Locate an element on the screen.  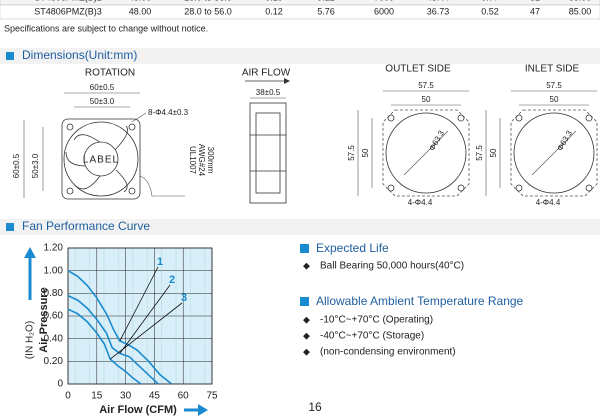
hub-label: LABEL is located at coordinates (101, 160).